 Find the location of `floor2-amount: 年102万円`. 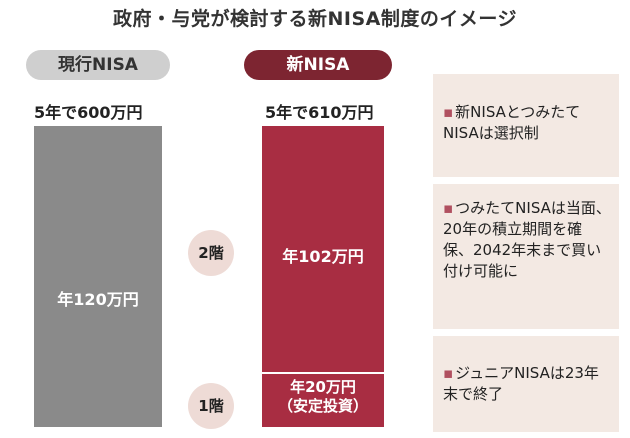

floor2-amount: 年102万円 is located at coordinates (323, 256).